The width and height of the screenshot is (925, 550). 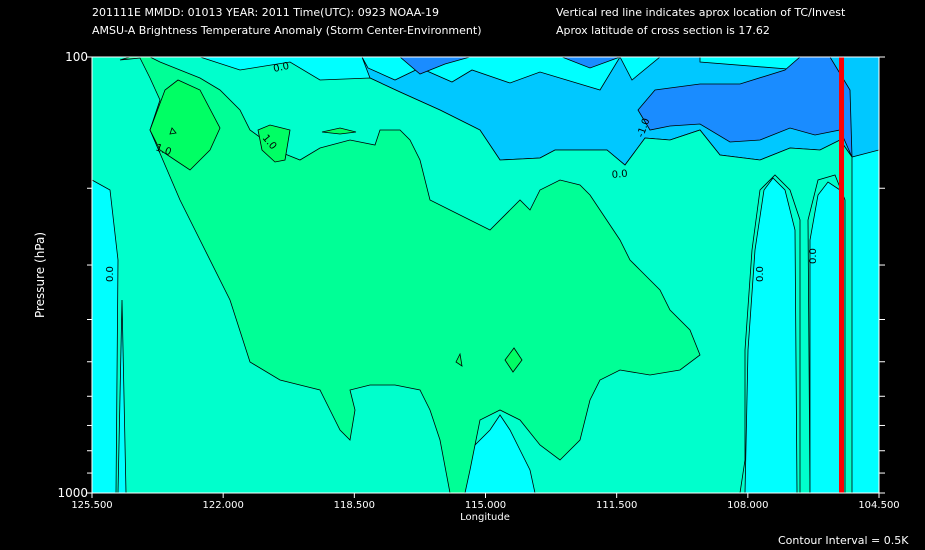 What do you see at coordinates (485, 505) in the screenshot?
I see `x-tick-label: 115.000` at bounding box center [485, 505].